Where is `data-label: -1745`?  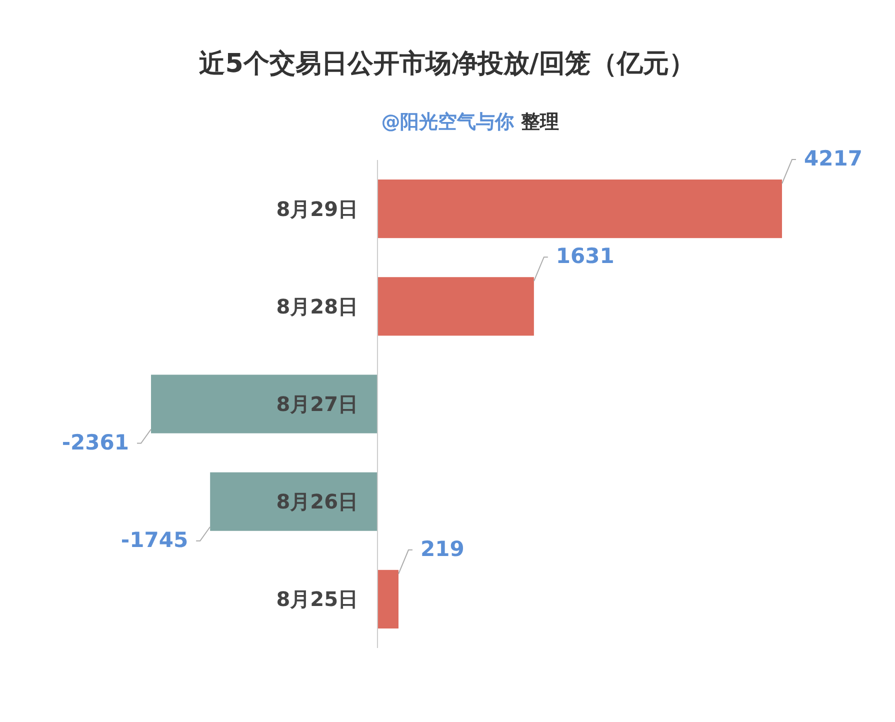 data-label: -1745 is located at coordinates (154, 540).